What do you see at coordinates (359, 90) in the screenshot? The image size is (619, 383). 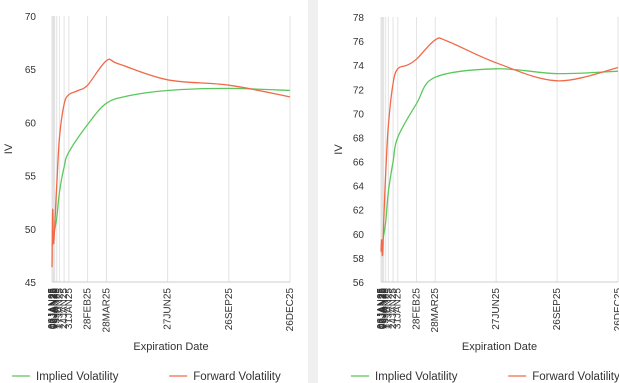 I see `y-tick-label: 72` at bounding box center [359, 90].